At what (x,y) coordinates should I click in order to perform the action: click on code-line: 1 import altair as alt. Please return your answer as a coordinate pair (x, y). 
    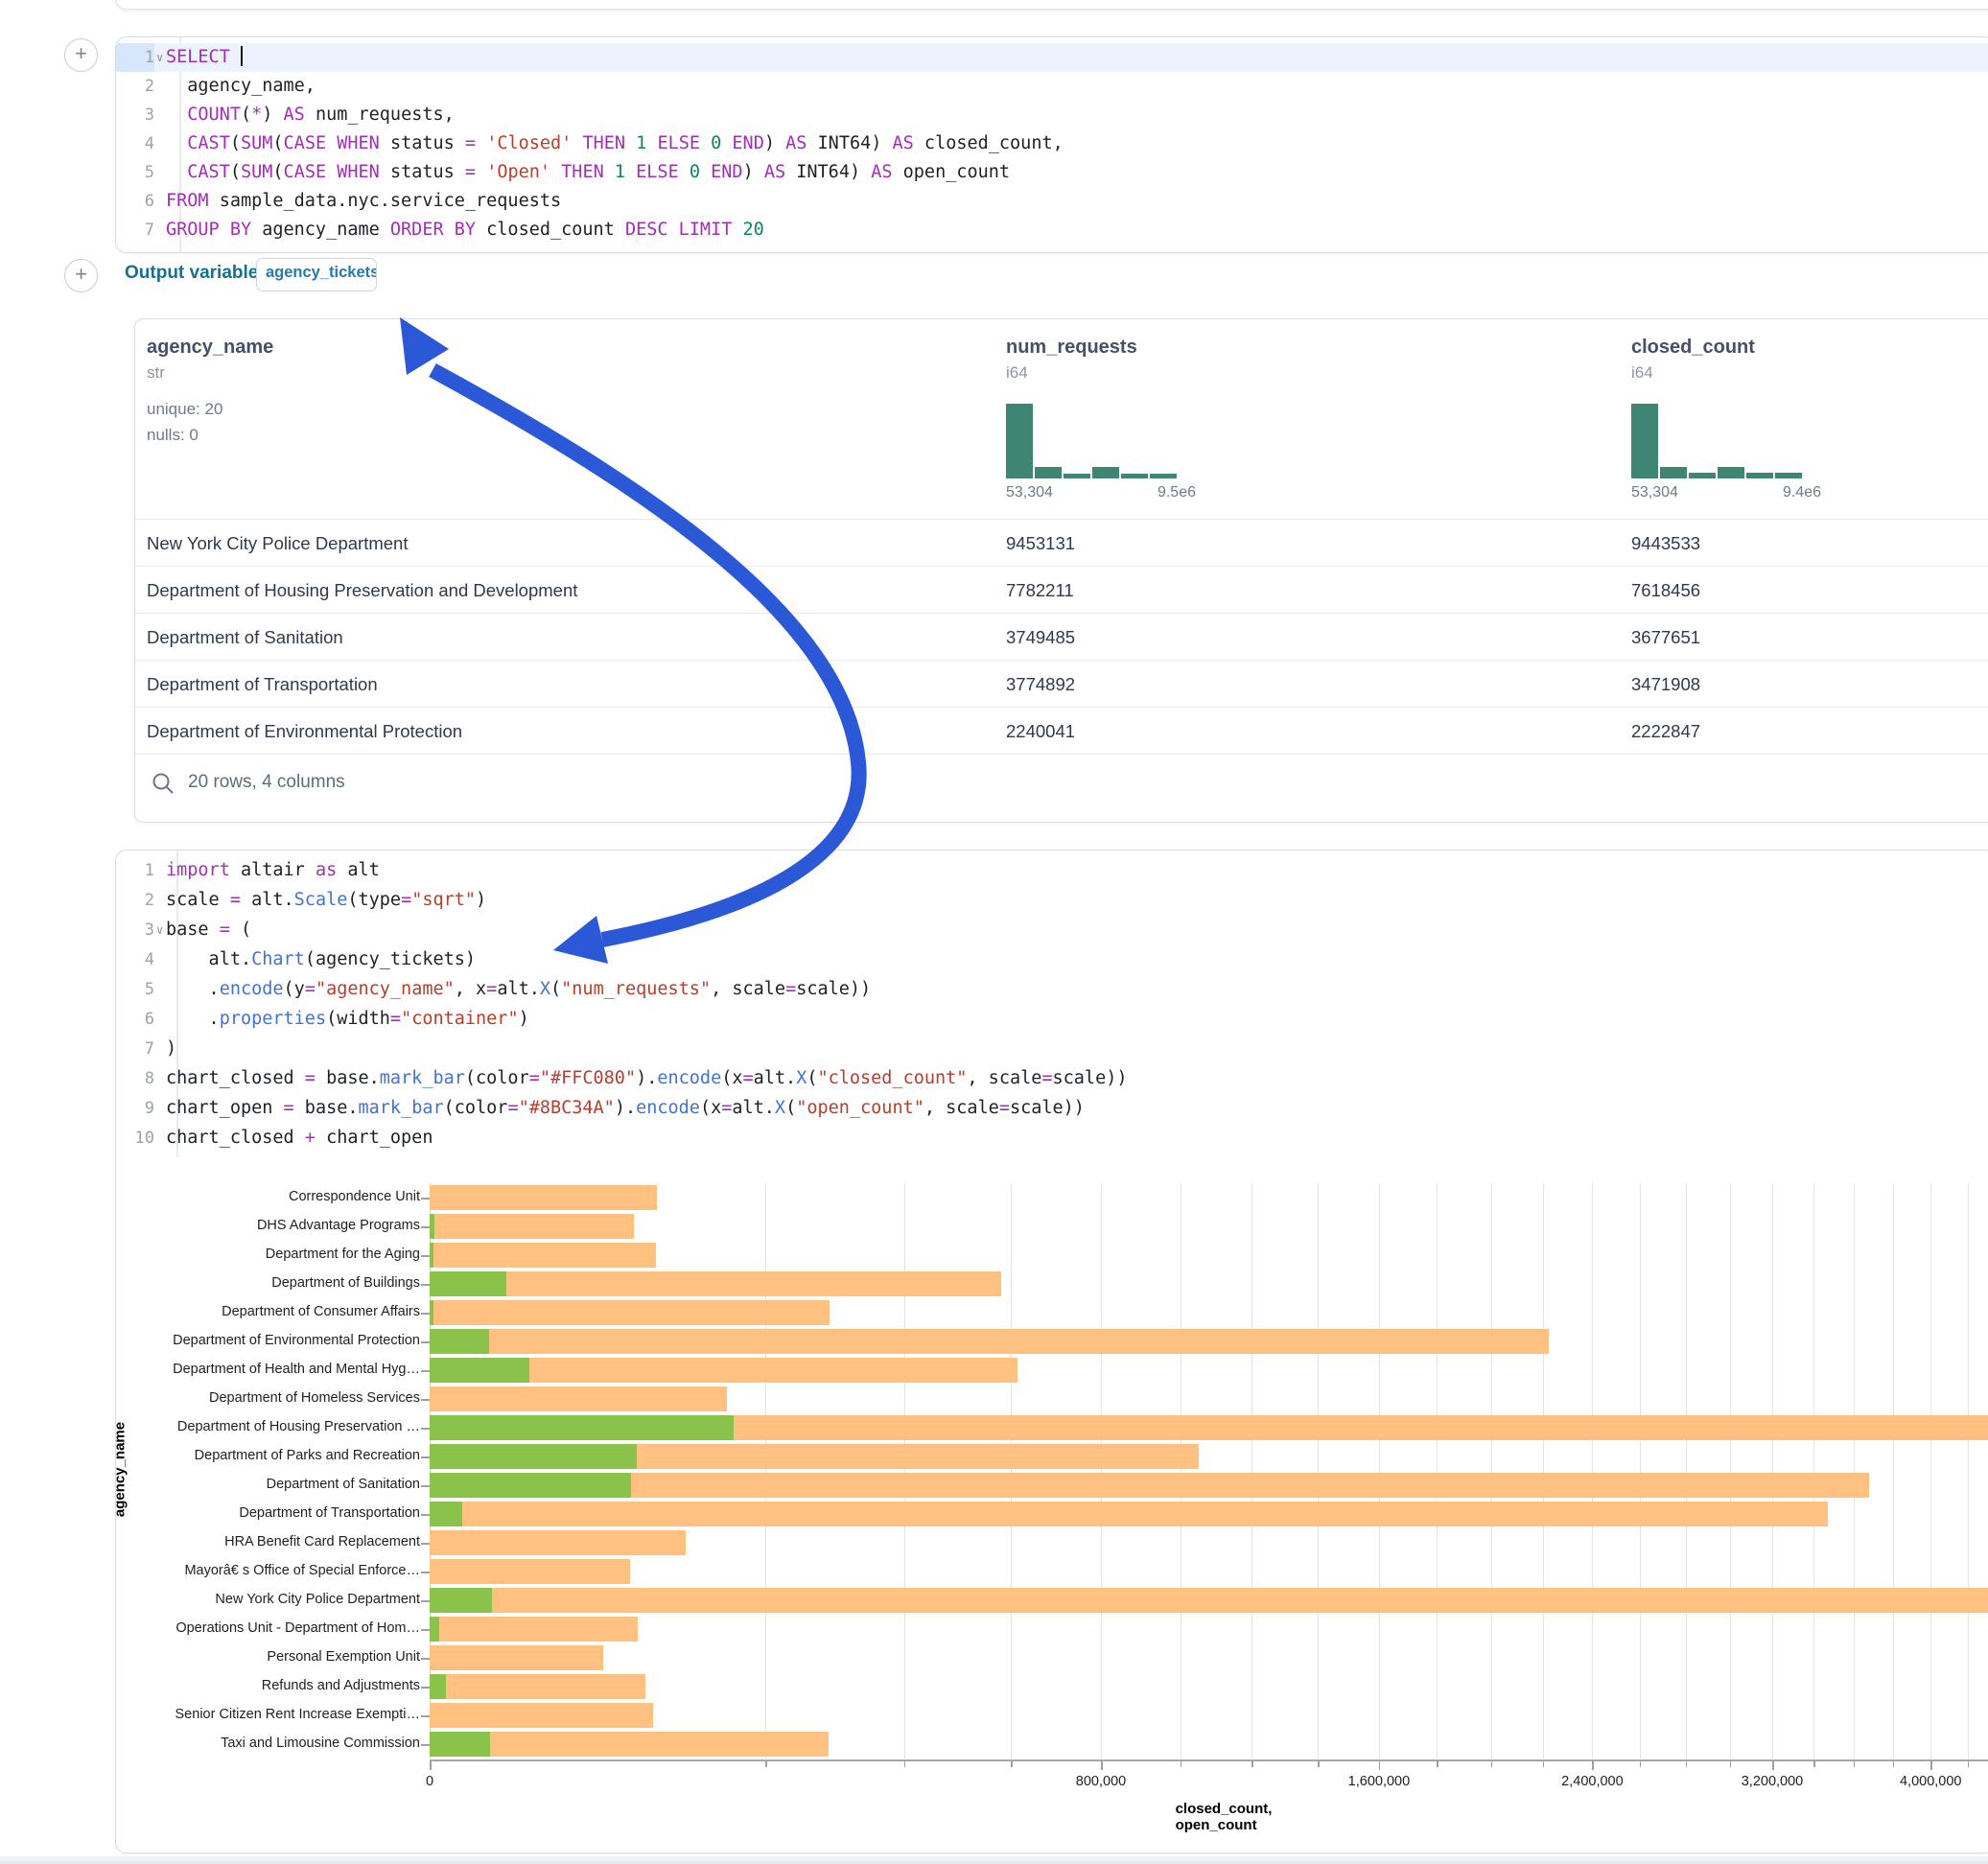
    Looking at the image, I should click on (1052, 870).